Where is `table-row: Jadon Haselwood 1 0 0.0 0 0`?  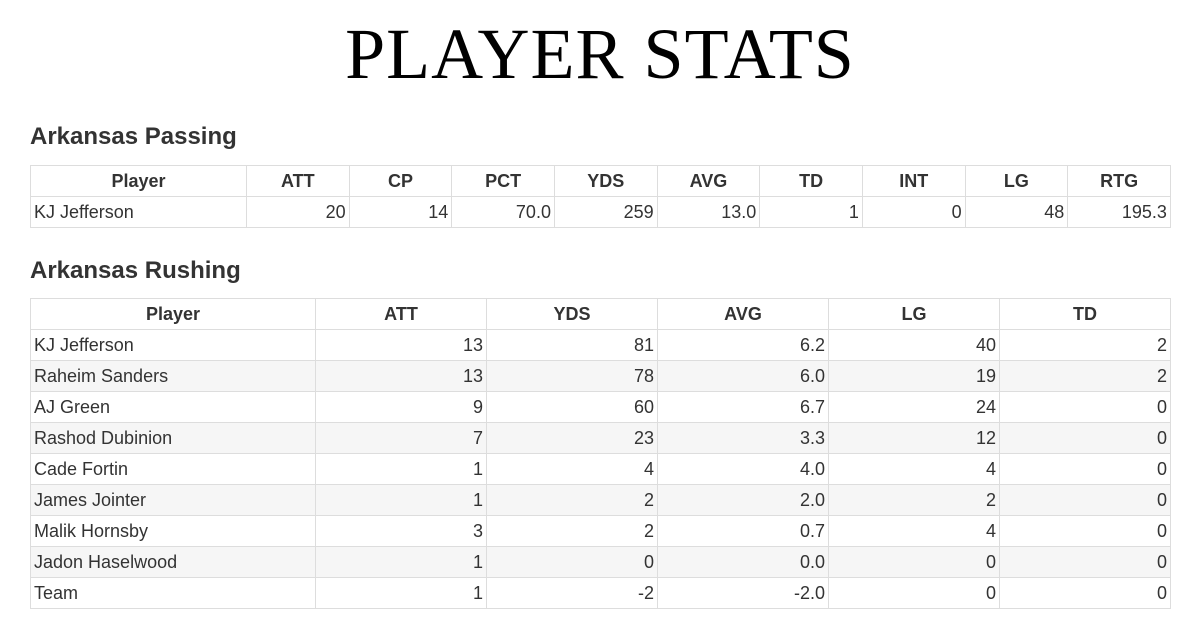 table-row: Jadon Haselwood 1 0 0.0 0 0 is located at coordinates (600, 562).